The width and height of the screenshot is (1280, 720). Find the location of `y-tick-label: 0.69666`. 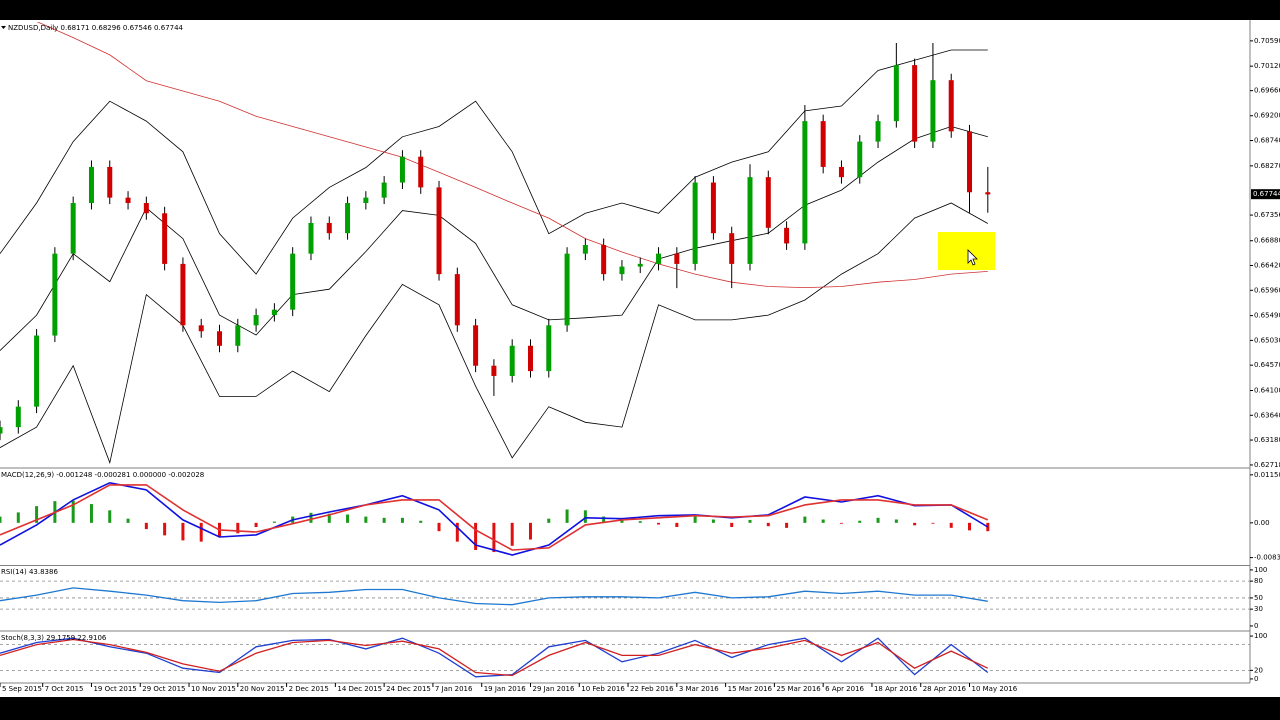

y-tick-label: 0.69666 is located at coordinates (1267, 91).